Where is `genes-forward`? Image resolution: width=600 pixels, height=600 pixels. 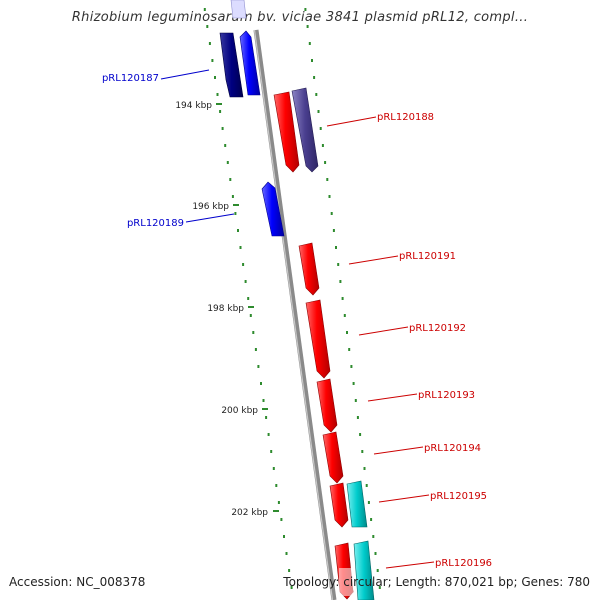 genes-forward is located at coordinates (324, 343).